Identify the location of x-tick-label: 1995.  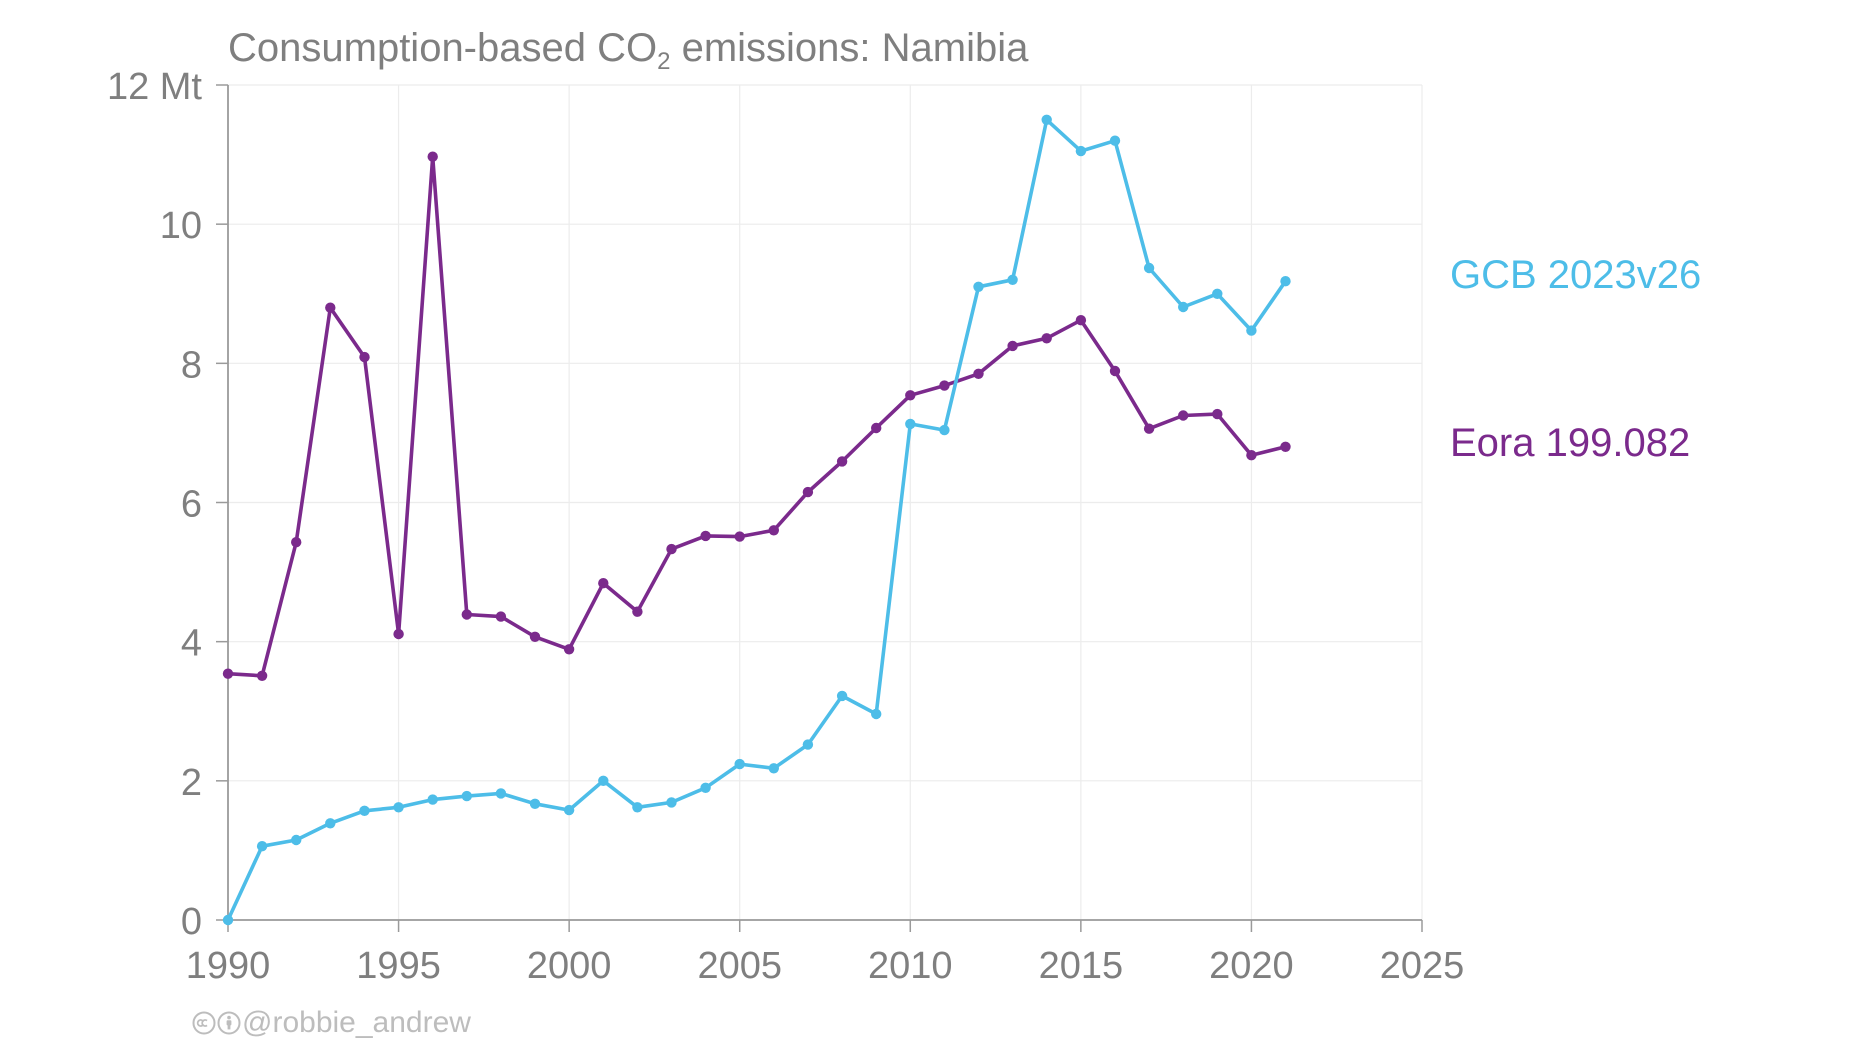
(398, 966).